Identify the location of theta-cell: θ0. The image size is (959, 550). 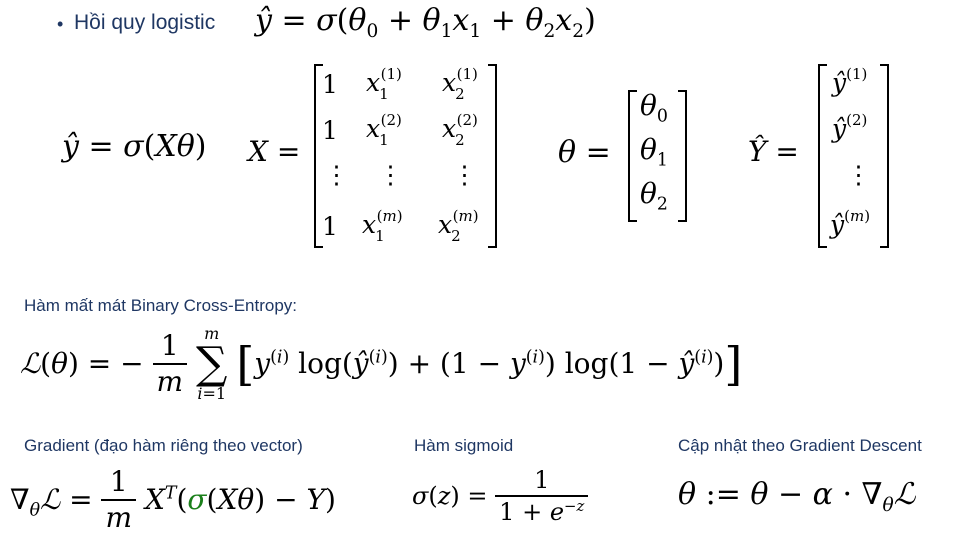
(654, 108).